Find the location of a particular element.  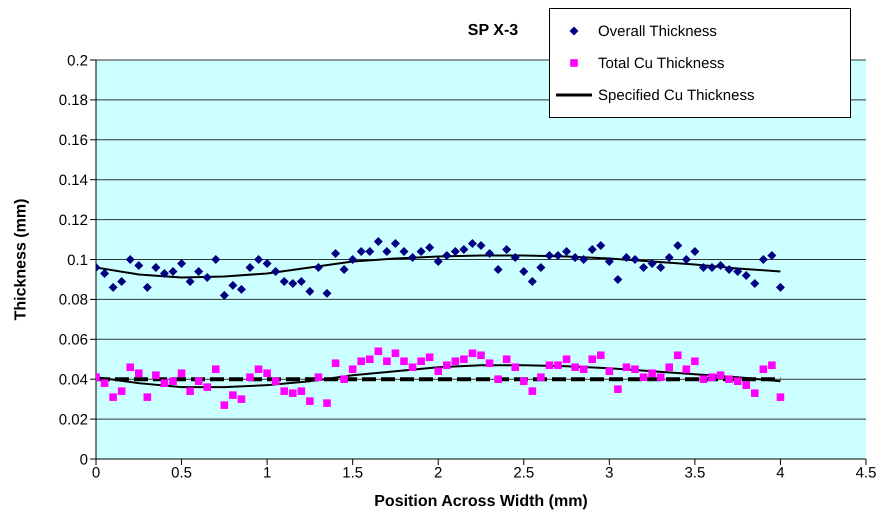

legend-label: Specified Cu Thickness is located at coordinates (676, 95).